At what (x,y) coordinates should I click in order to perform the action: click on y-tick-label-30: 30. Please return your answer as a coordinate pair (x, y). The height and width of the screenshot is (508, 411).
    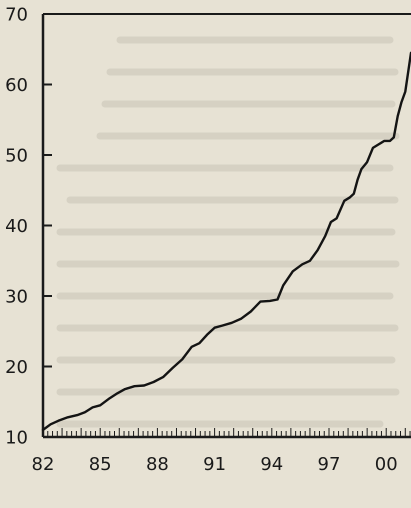
    Looking at the image, I should click on (16, 297).